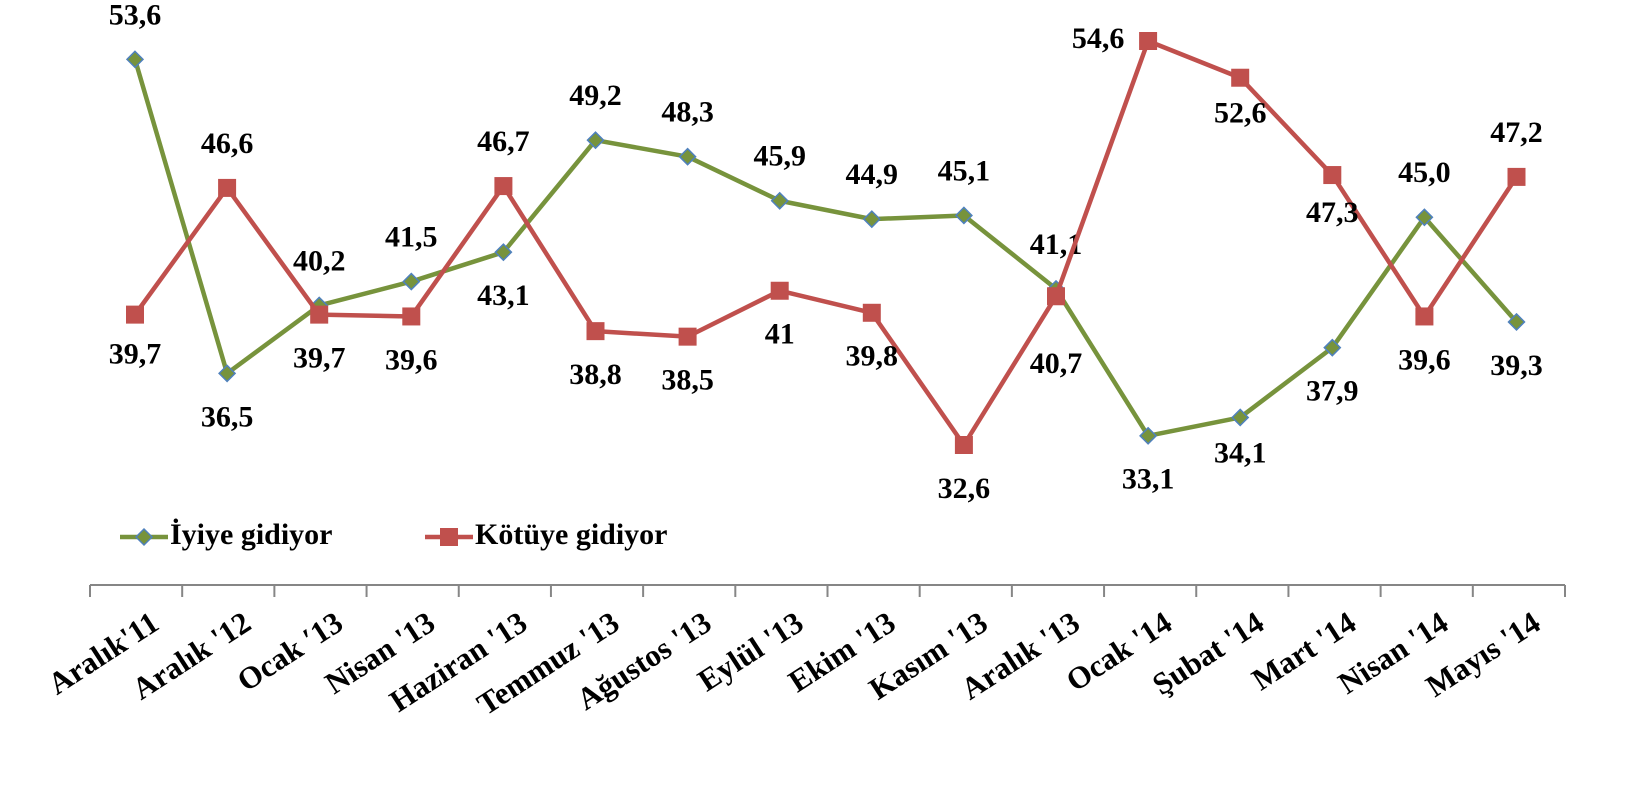  What do you see at coordinates (319, 260) in the screenshot?
I see `data-label: 40,2` at bounding box center [319, 260].